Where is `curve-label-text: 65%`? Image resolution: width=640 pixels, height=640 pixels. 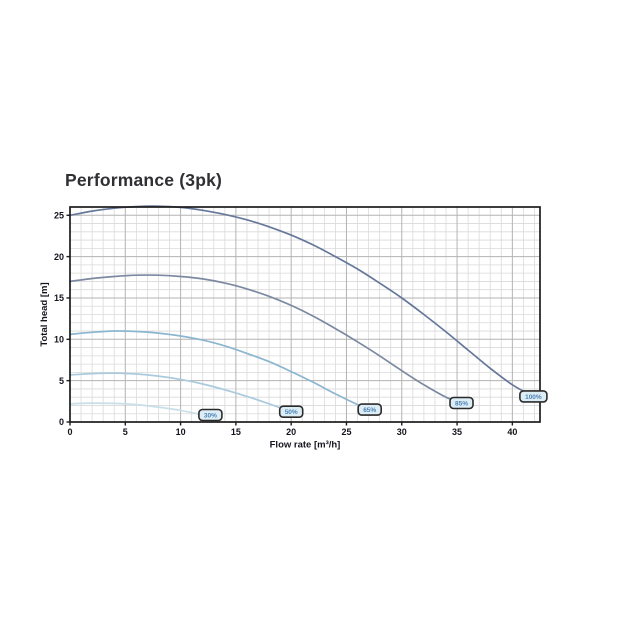 curve-label-text: 65% is located at coordinates (369, 410).